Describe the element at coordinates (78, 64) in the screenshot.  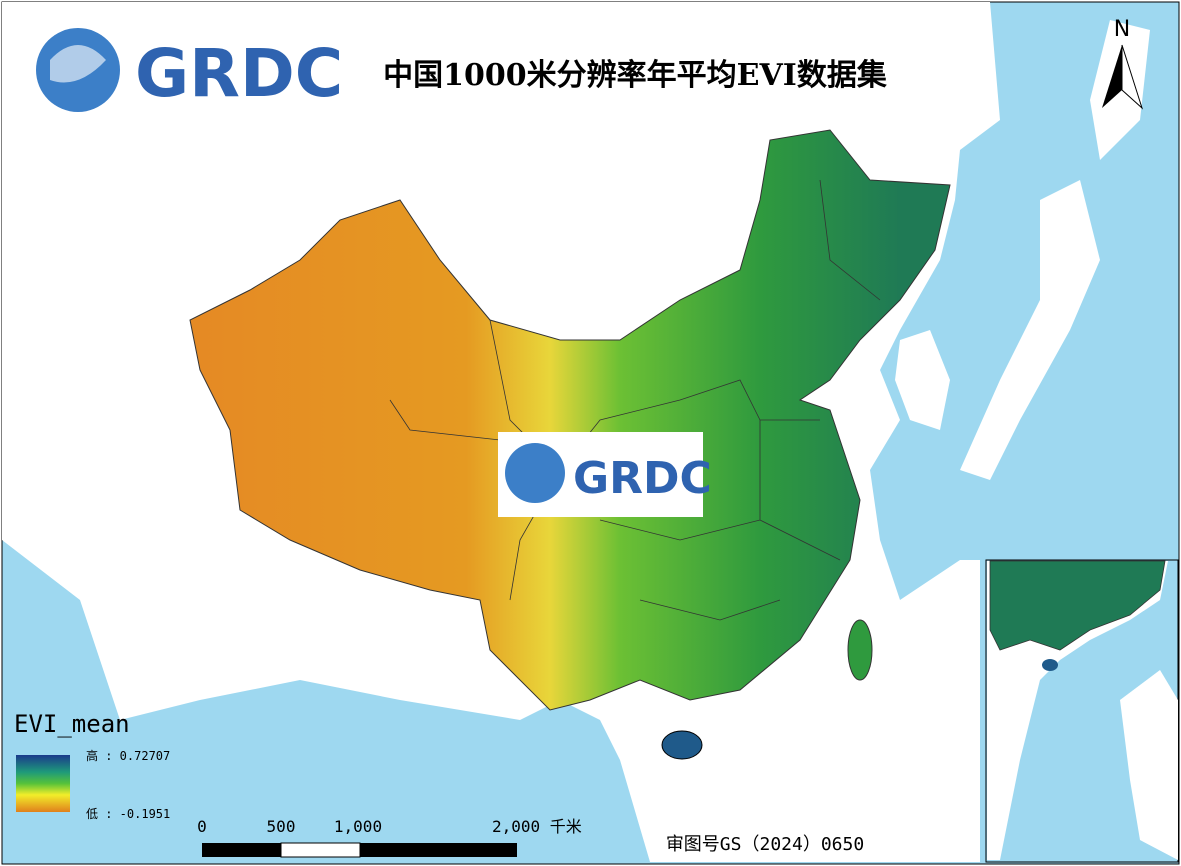
I see `logo-swoosh` at that location.